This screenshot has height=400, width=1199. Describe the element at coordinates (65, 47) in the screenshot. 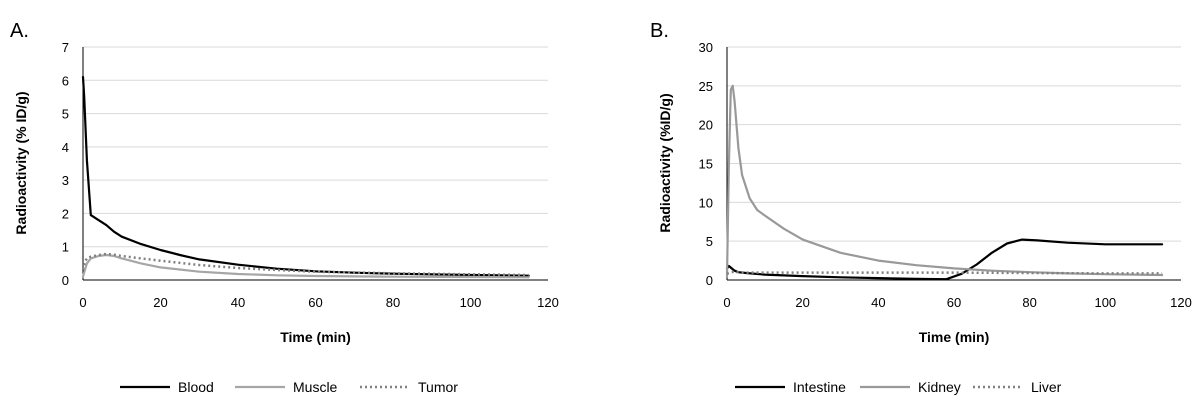

I see `y-tick-label: 7` at that location.